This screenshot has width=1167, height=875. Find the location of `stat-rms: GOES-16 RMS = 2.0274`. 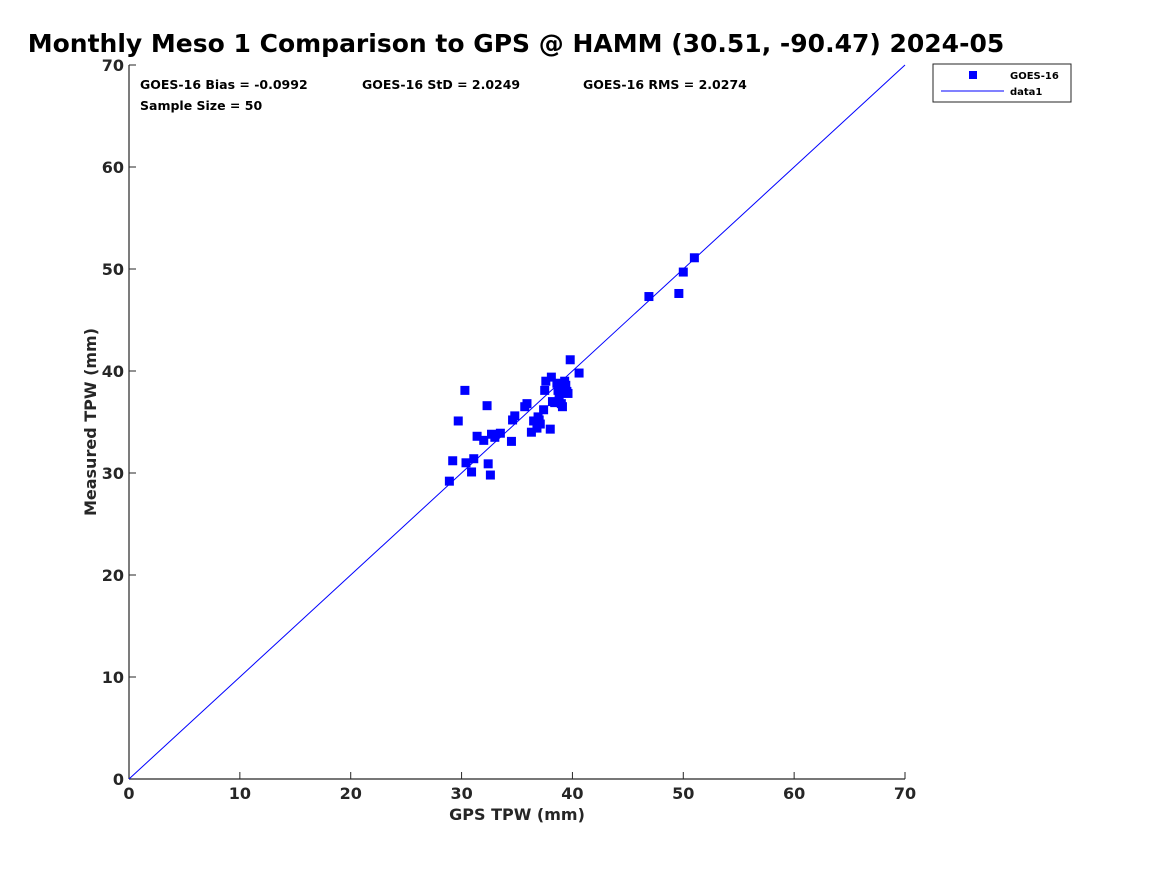

stat-rms: GOES-16 RMS = 2.0274 is located at coordinates (665, 84).